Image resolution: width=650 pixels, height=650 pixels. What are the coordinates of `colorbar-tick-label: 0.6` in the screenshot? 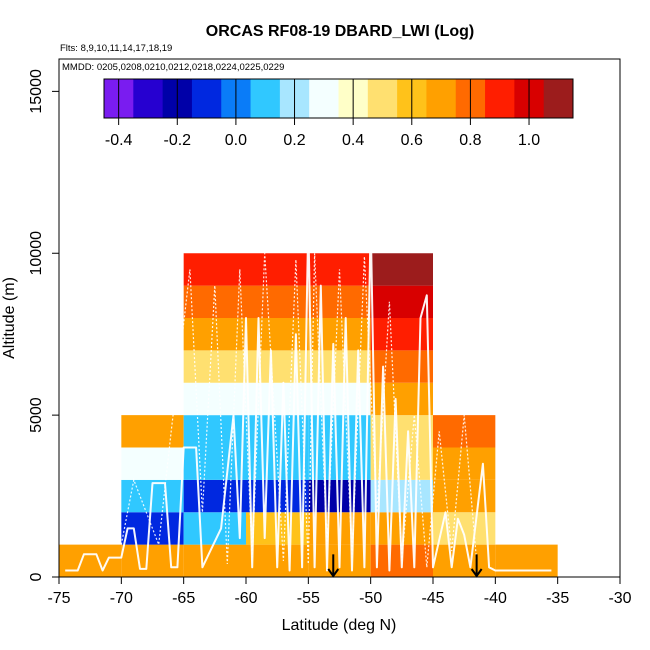 It's located at (412, 140).